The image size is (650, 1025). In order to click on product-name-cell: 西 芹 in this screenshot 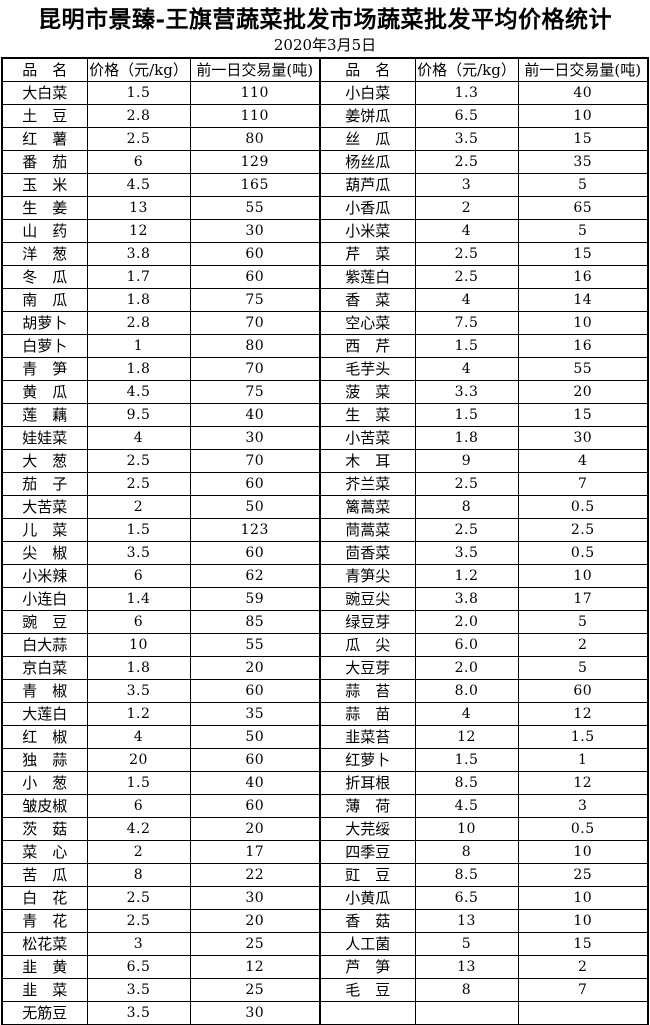, I will do `click(367, 346)`.